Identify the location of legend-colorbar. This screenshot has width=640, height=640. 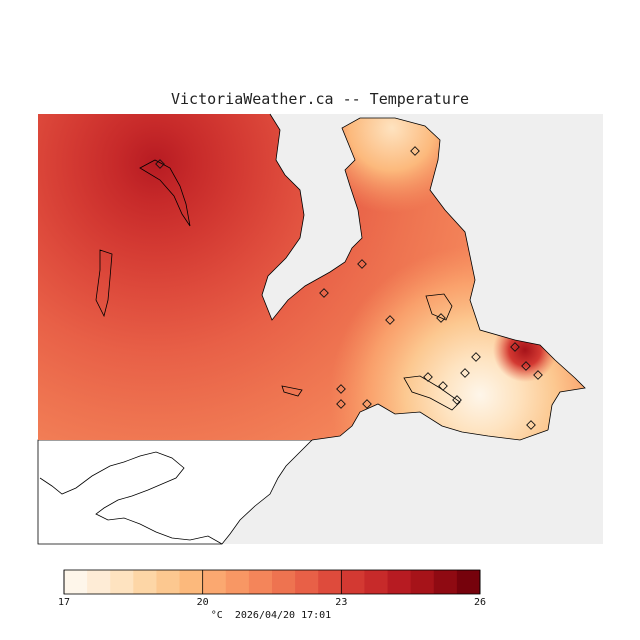
(272, 582).